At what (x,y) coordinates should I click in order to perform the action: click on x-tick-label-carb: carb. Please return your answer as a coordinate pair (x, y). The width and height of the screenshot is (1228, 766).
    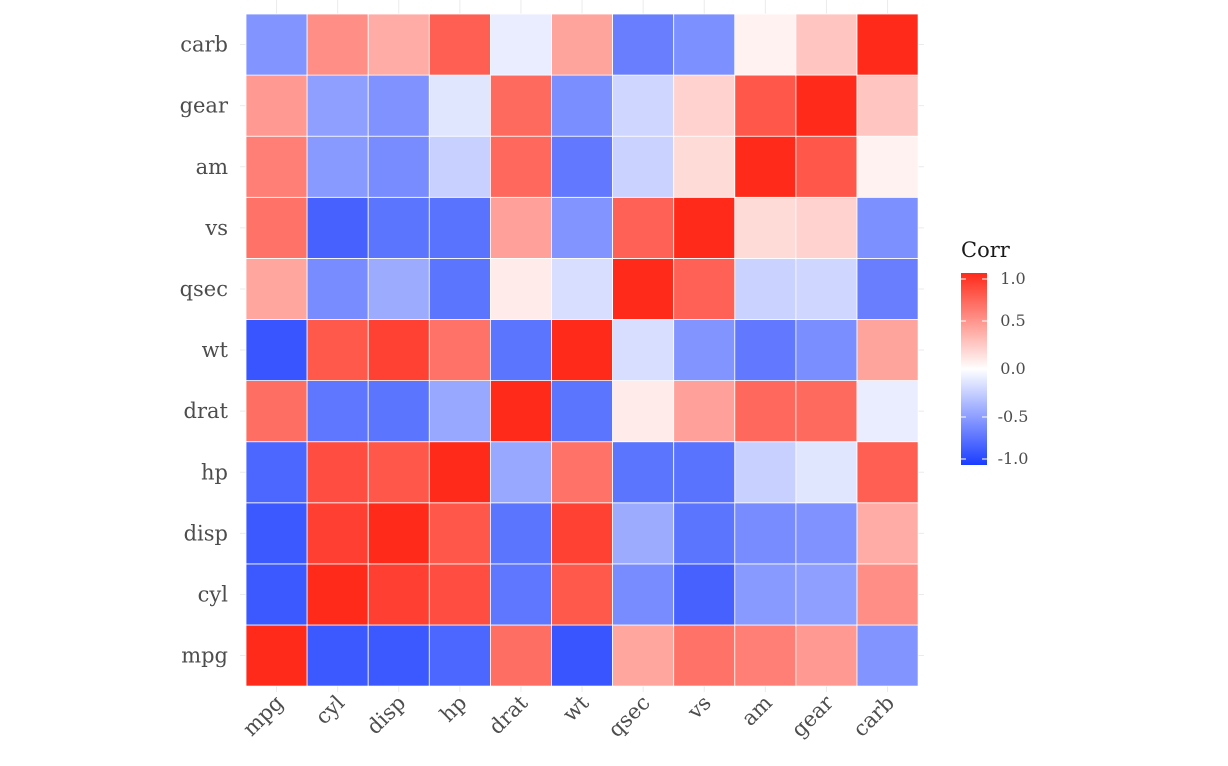
    Looking at the image, I should click on (873, 716).